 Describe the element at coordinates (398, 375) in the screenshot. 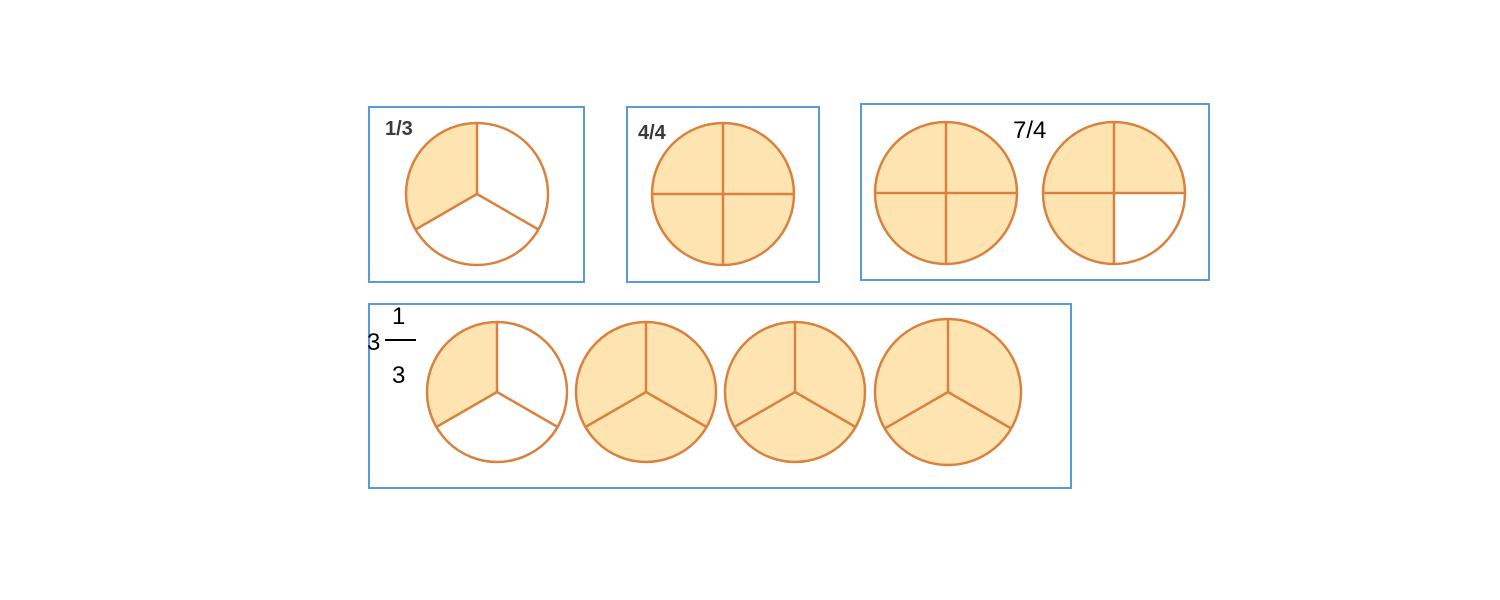

I see `mixed-denominator: 3` at that location.